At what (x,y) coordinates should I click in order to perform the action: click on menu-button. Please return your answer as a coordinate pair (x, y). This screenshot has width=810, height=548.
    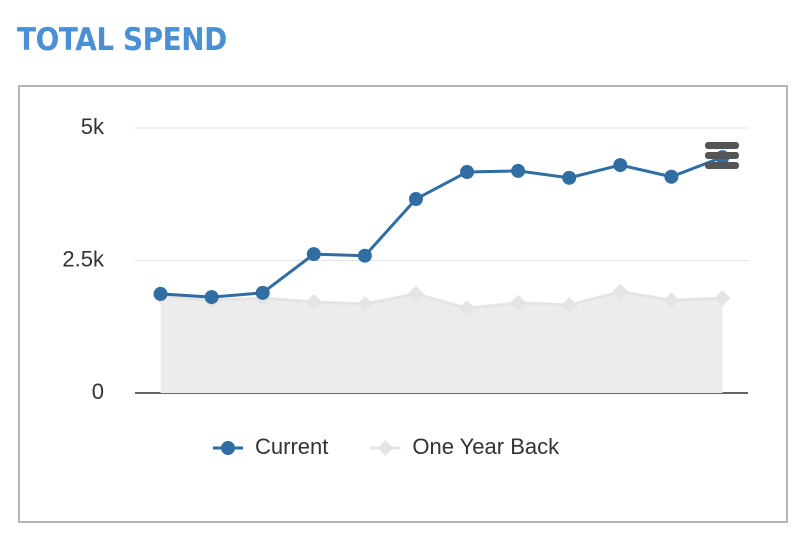
    Looking at the image, I should click on (722, 155).